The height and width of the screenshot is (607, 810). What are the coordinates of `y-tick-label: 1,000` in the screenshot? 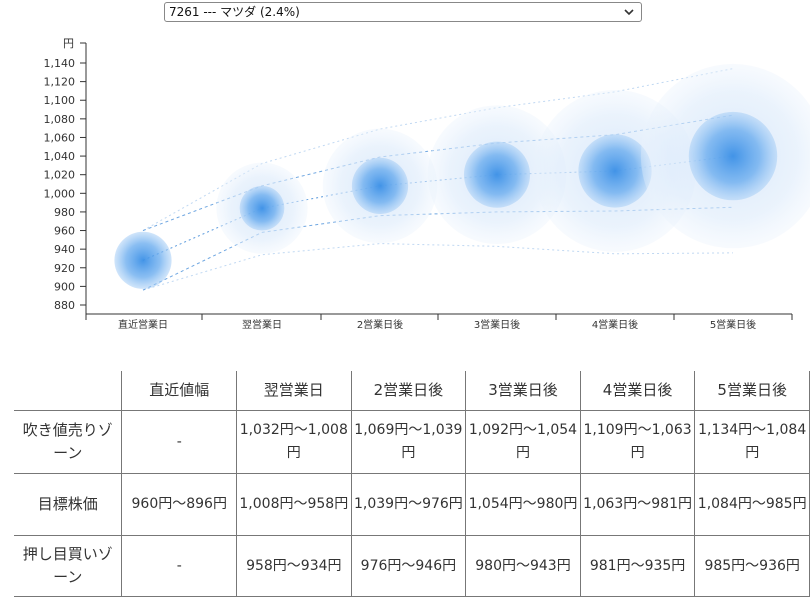 It's located at (60, 193).